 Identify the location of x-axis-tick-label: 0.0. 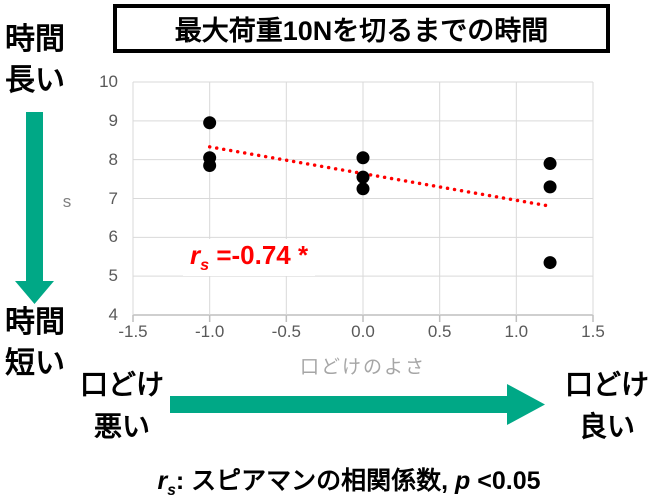
(363, 331).